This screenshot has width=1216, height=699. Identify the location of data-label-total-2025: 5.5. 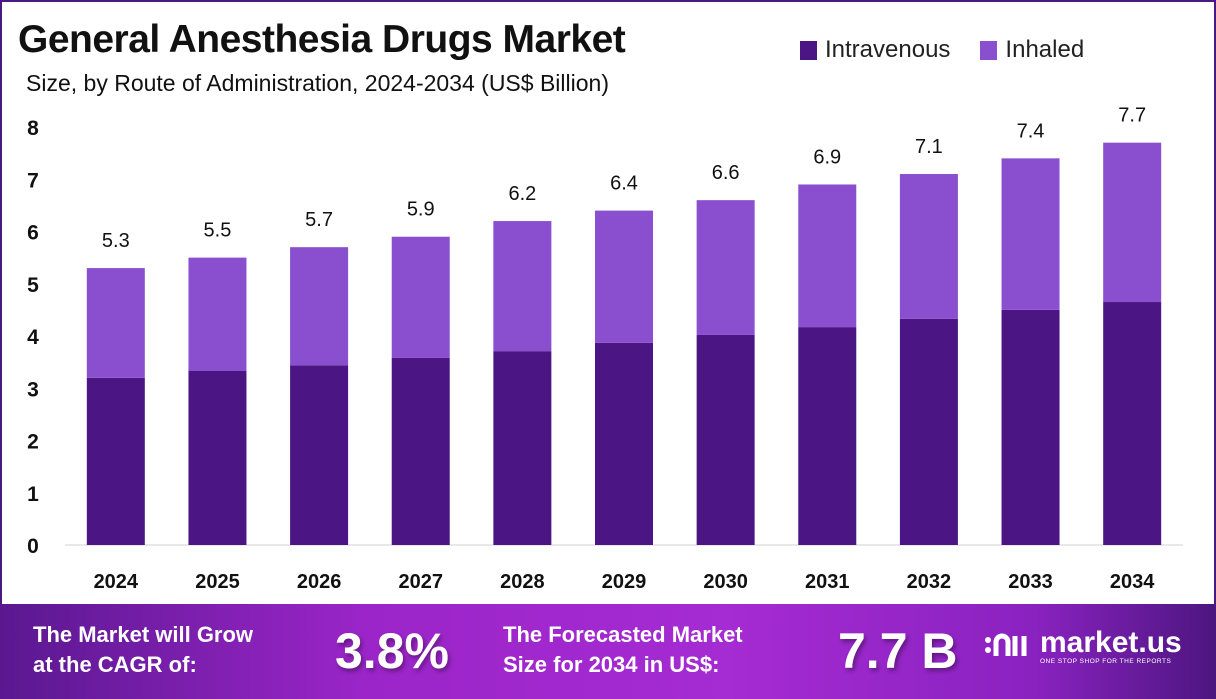
(218, 231).